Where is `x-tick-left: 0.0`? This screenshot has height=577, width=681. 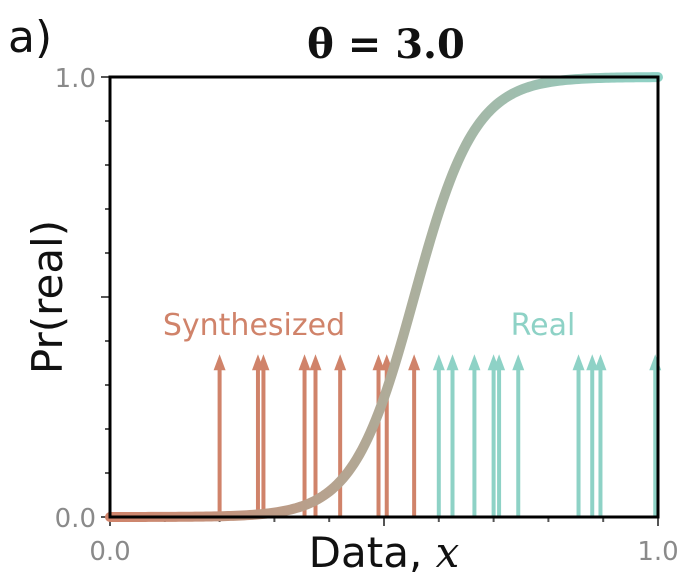
x-tick-left: 0.0 is located at coordinates (109, 552).